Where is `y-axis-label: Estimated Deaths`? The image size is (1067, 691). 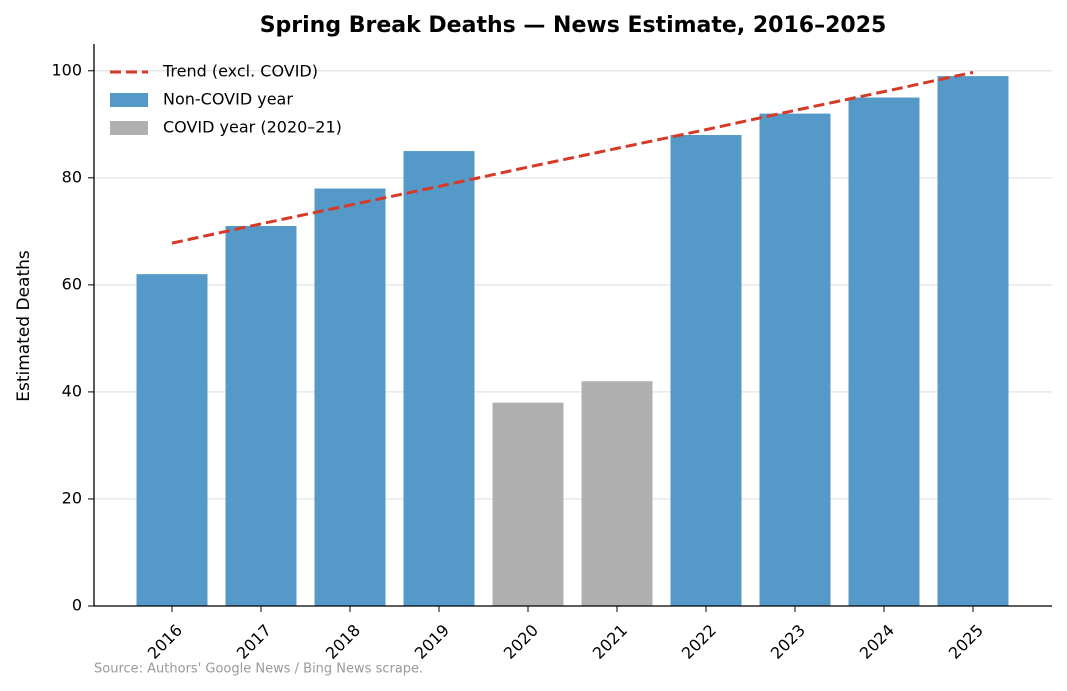
y-axis-label: Estimated Deaths is located at coordinates (24, 326).